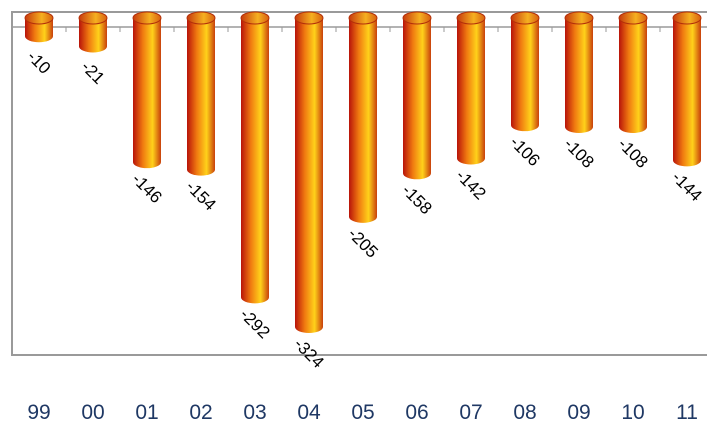  I want to click on x-tick-label: 04, so click(309, 412).